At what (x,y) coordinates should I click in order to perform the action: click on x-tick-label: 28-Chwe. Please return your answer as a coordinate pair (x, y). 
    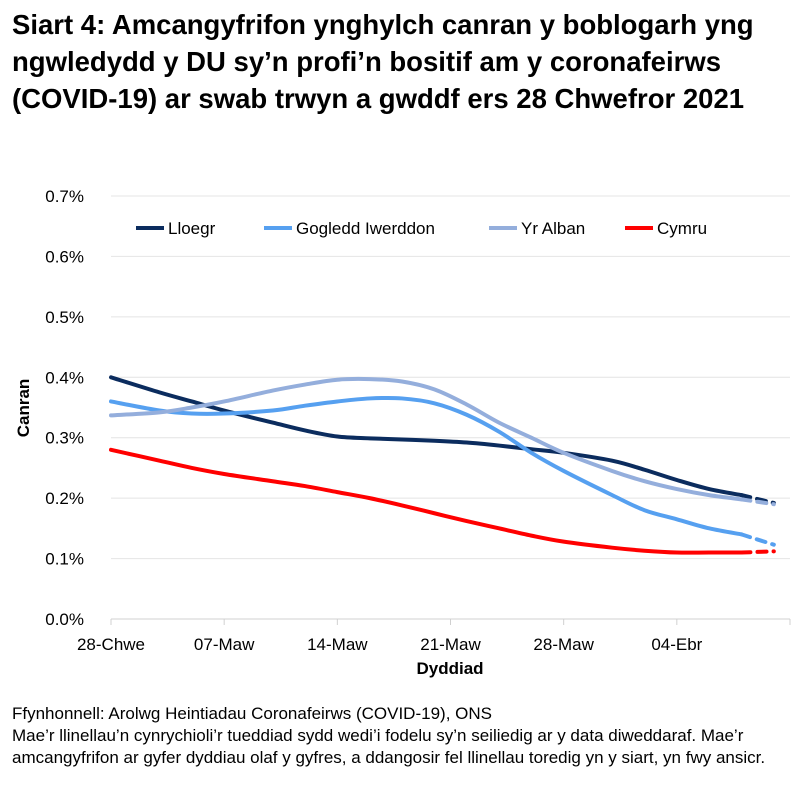
    Looking at the image, I should click on (111, 644).